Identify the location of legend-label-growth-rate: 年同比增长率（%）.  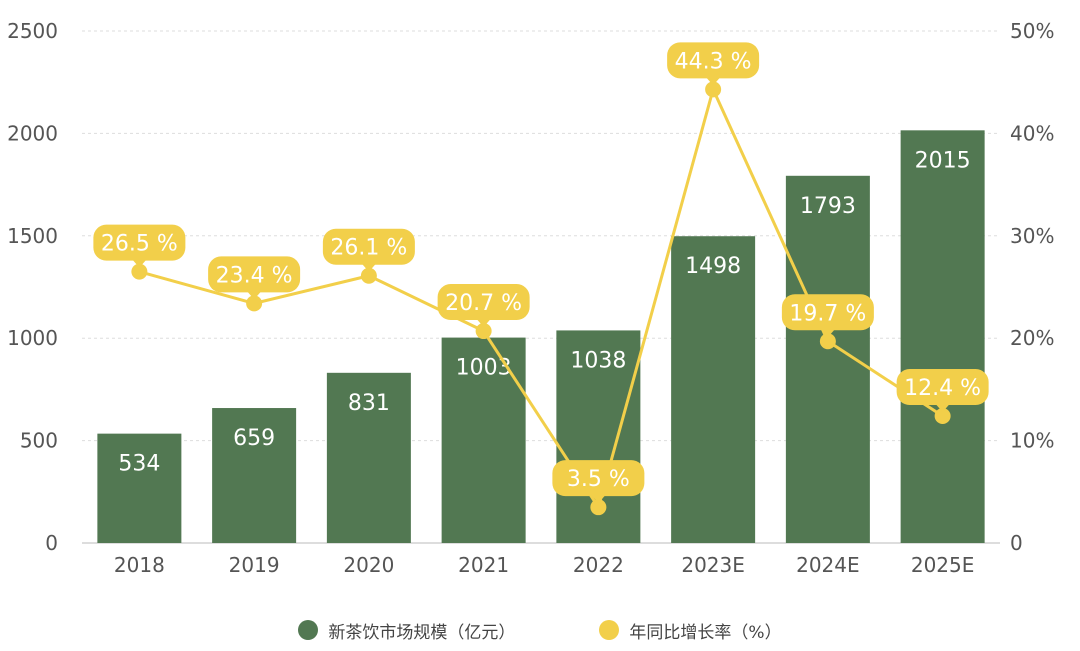
(705, 632).